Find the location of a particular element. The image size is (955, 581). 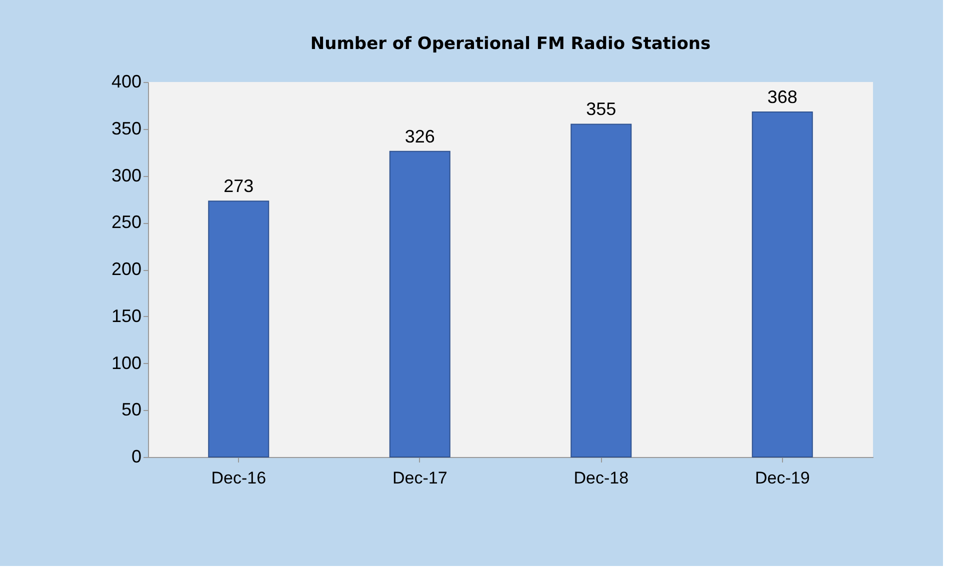

x-tick-label: Dec-19 is located at coordinates (782, 478).